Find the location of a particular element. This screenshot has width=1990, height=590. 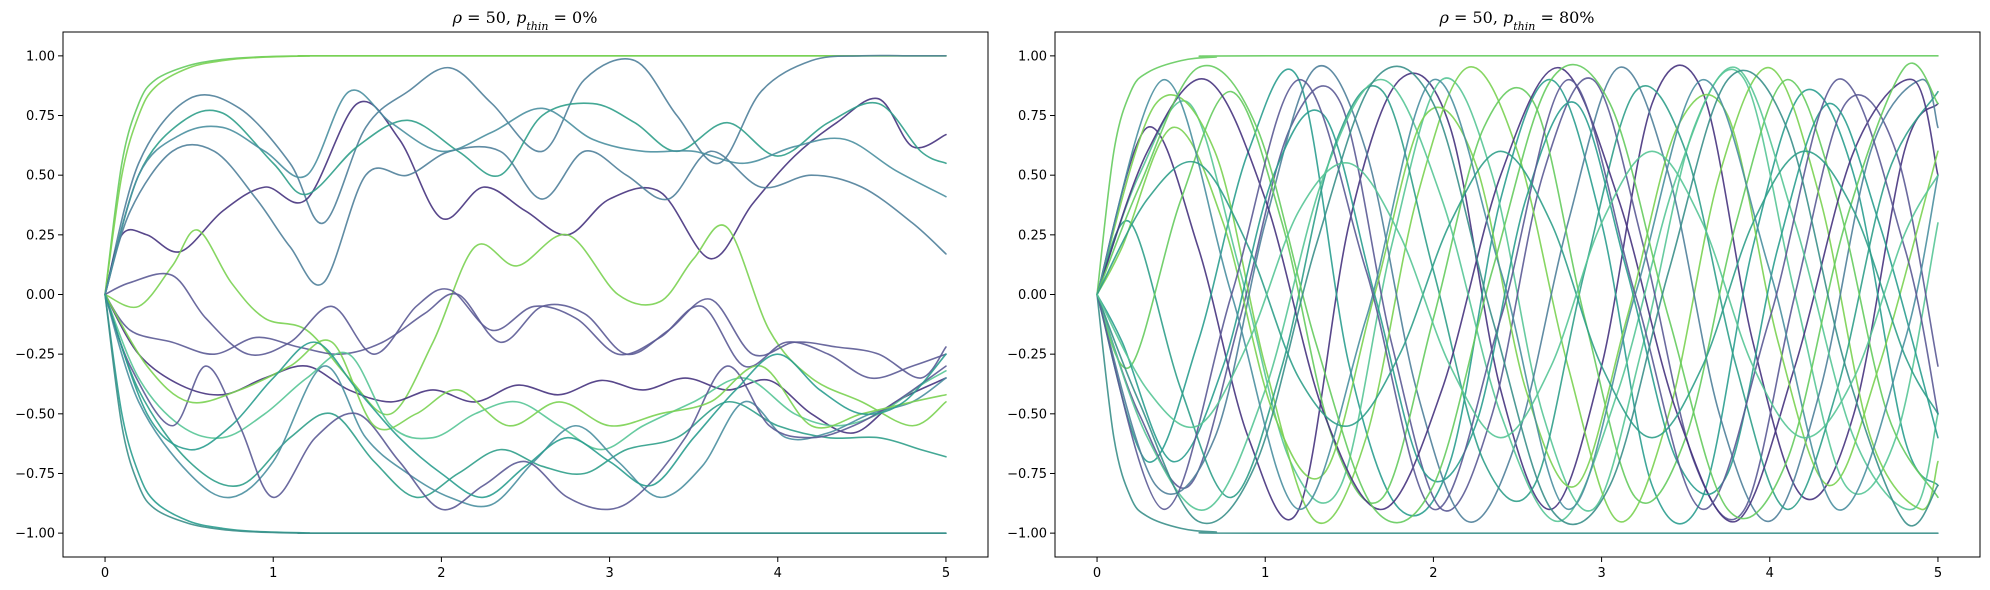

left-x-ticks: 0 1 2 3 4 5 is located at coordinates (525, 569).